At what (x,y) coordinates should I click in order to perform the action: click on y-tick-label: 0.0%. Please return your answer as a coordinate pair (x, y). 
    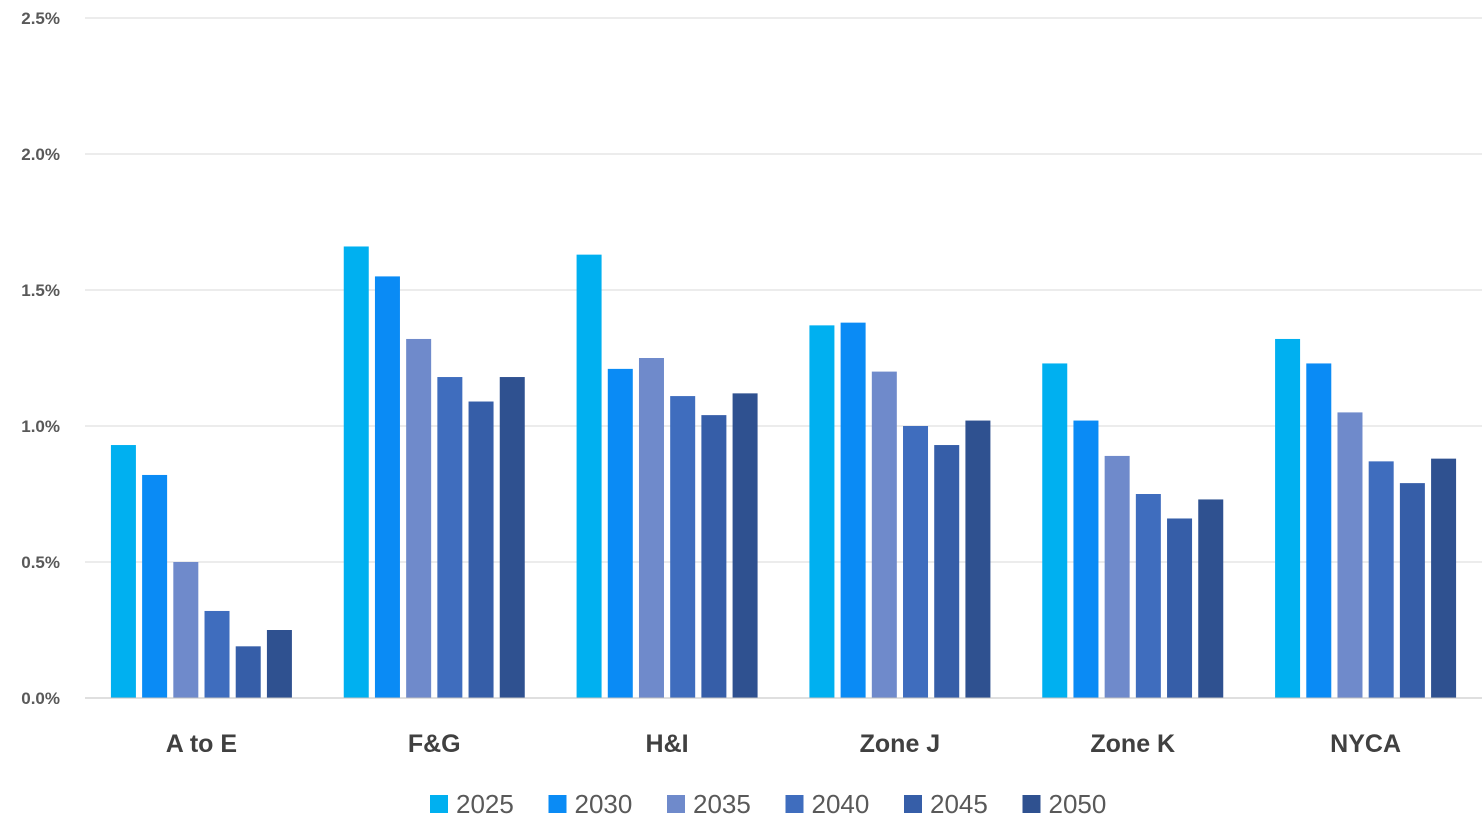
    Looking at the image, I should click on (40, 698).